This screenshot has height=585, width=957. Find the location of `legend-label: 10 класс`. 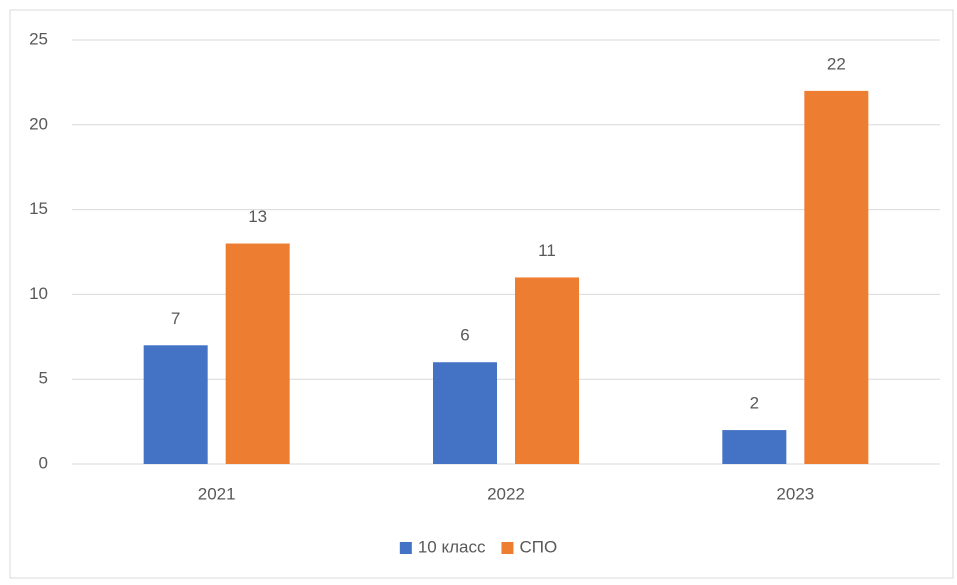

legend-label: 10 класс is located at coordinates (452, 546).